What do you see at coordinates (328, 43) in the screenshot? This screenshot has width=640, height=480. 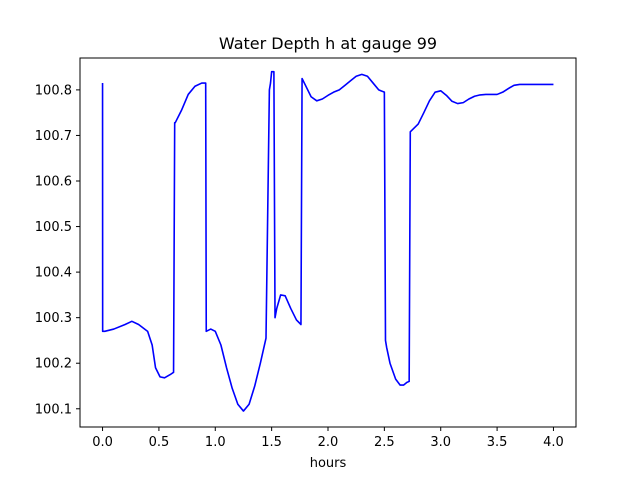 I see `chart-title: Water Depth h at gauge 99` at bounding box center [328, 43].